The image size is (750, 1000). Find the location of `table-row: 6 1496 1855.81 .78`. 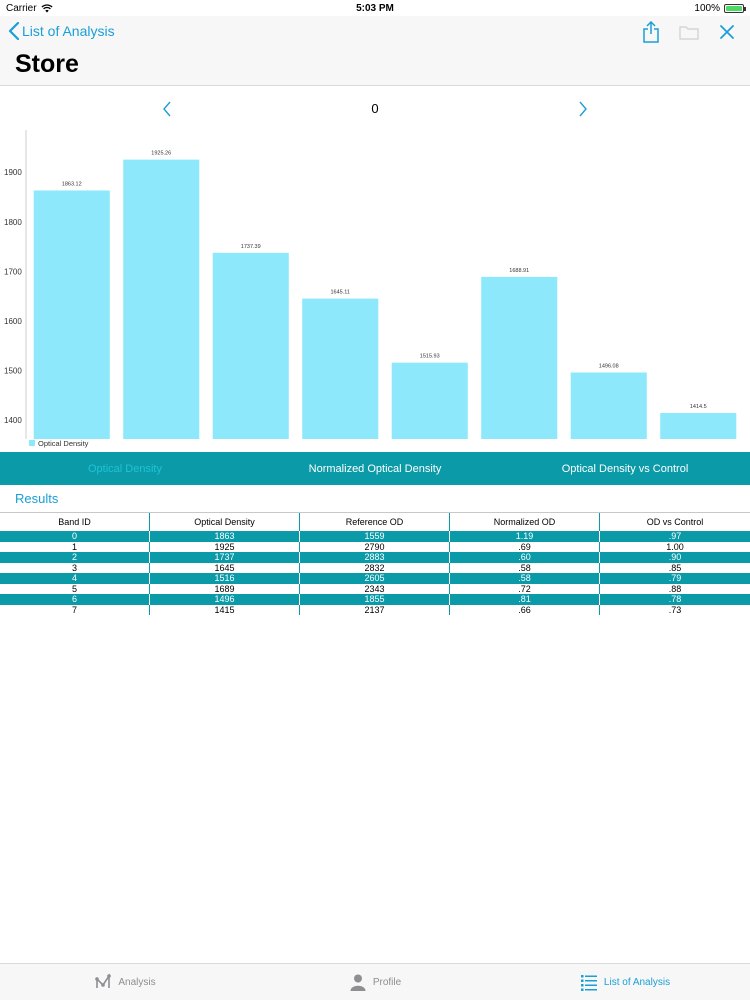

table-row: 6 1496 1855.81 .78 is located at coordinates (375, 599).